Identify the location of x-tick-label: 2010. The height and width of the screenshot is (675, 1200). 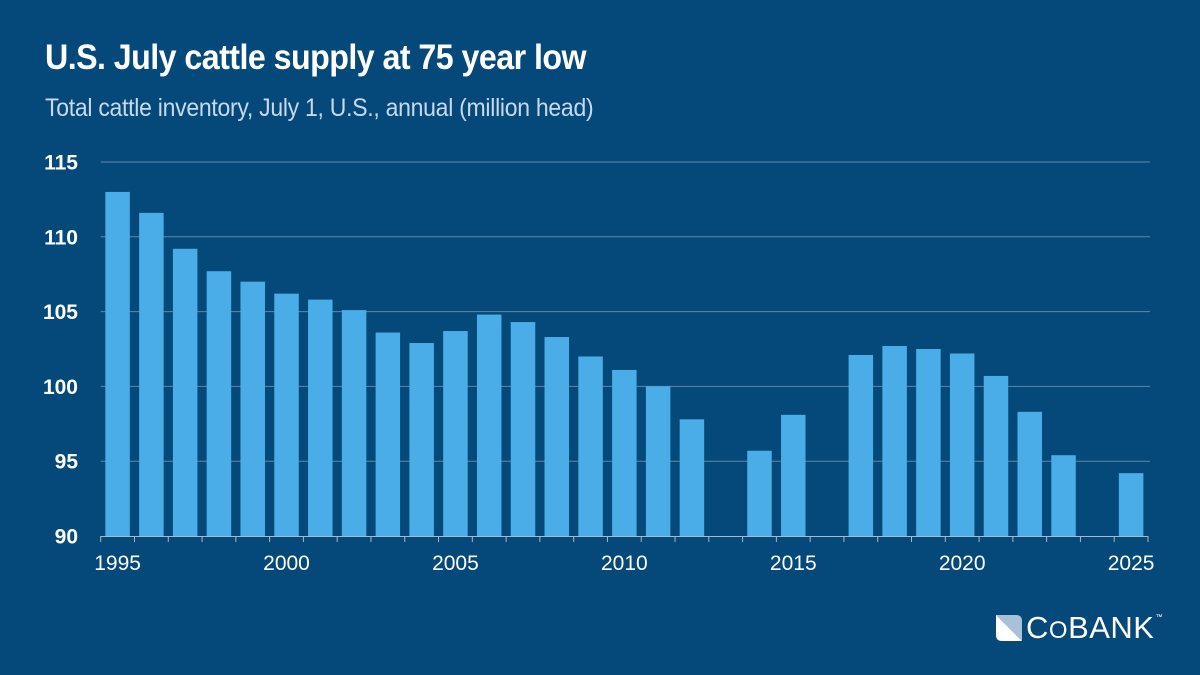
(624, 563).